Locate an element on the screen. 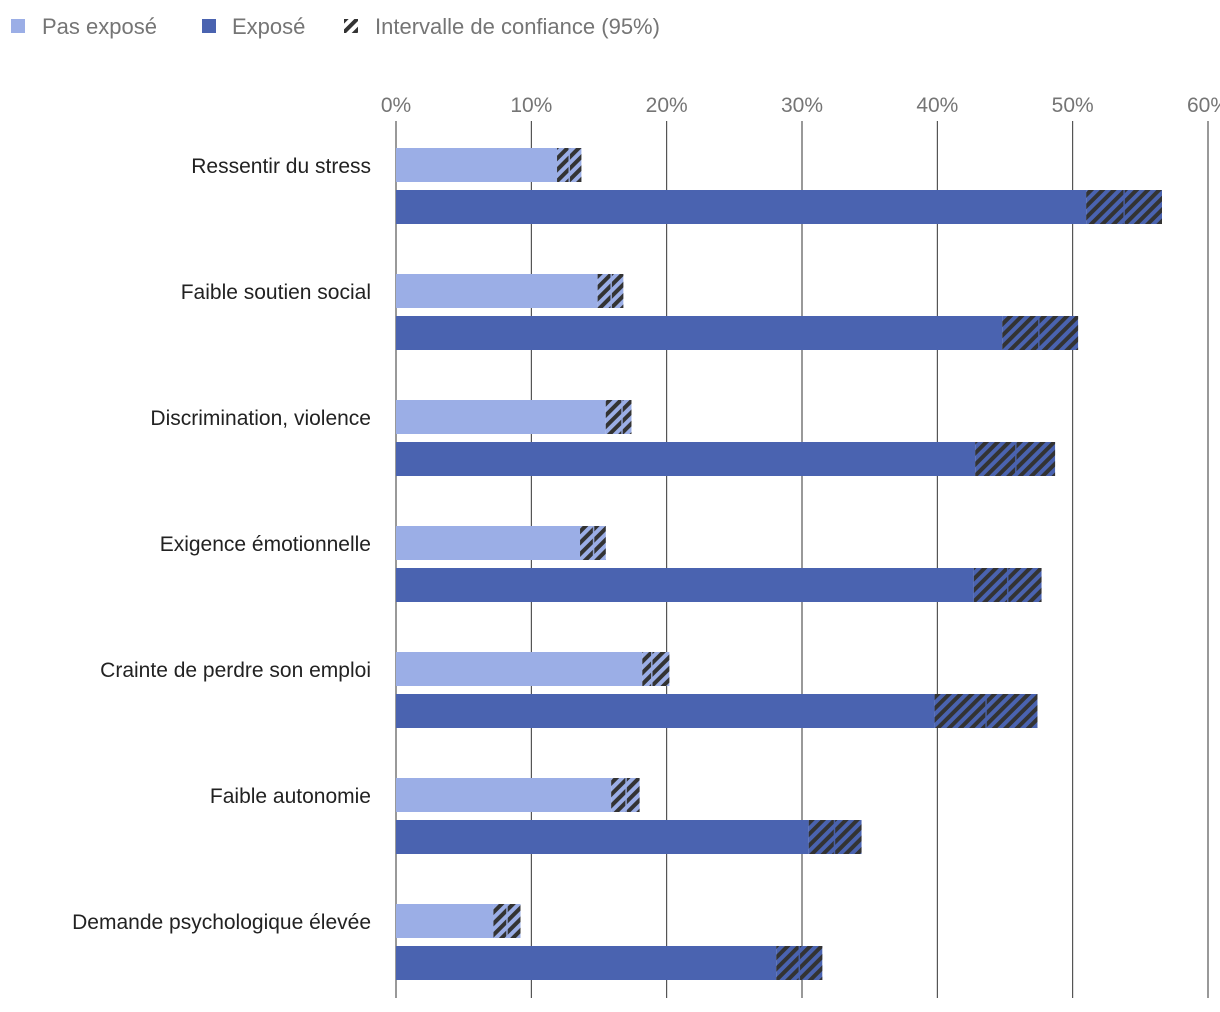 The width and height of the screenshot is (1220, 1012). tick-label: 0% is located at coordinates (396, 105).